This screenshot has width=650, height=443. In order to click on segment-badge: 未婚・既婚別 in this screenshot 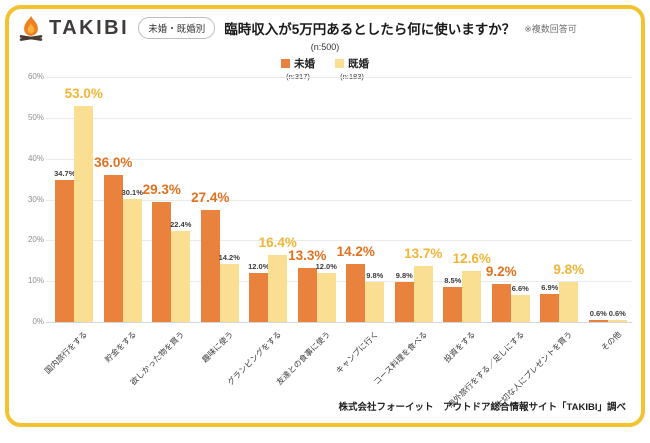, I will do `click(177, 28)`.